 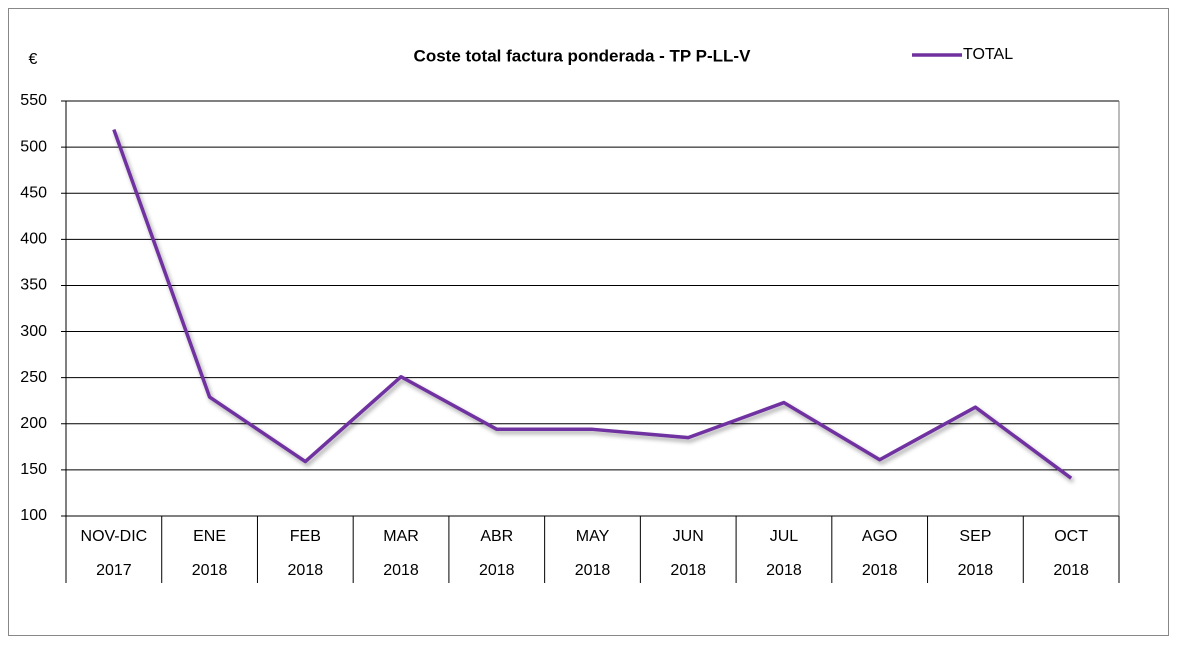 What do you see at coordinates (33, 515) in the screenshot?
I see `y-tick-label: 100` at bounding box center [33, 515].